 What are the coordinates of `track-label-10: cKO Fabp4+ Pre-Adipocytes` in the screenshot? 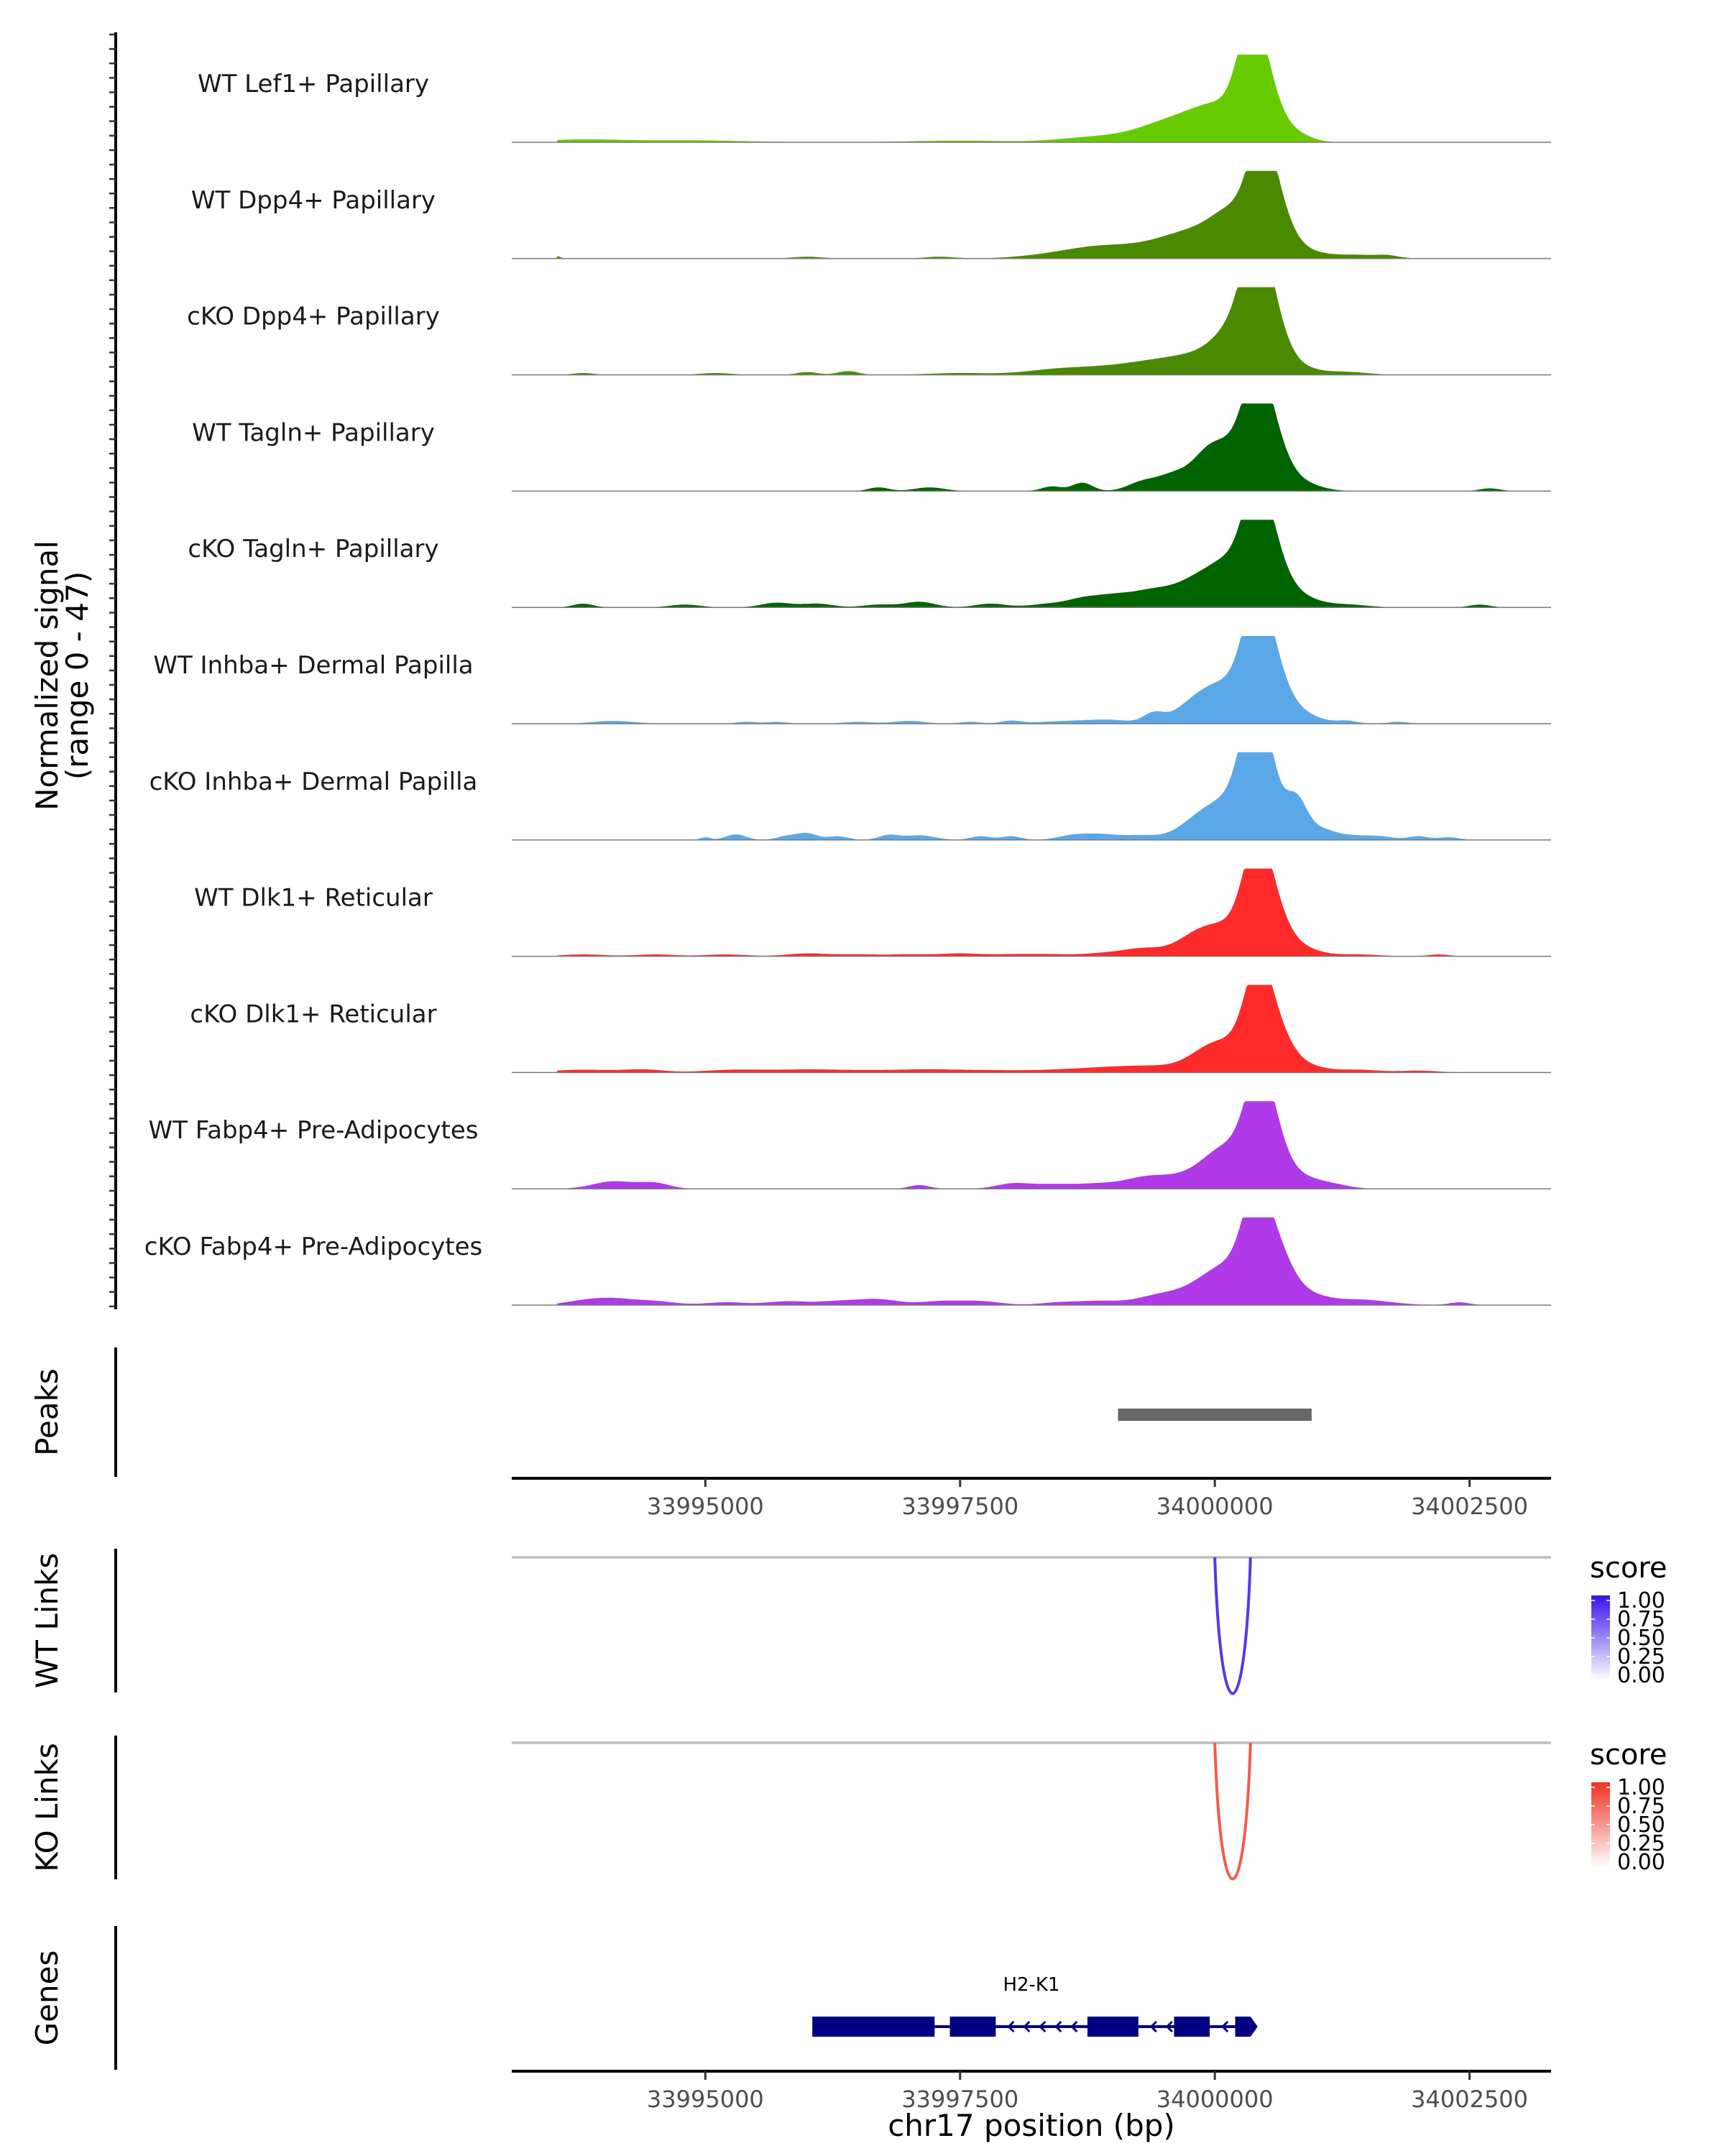 It's located at (313, 1247).